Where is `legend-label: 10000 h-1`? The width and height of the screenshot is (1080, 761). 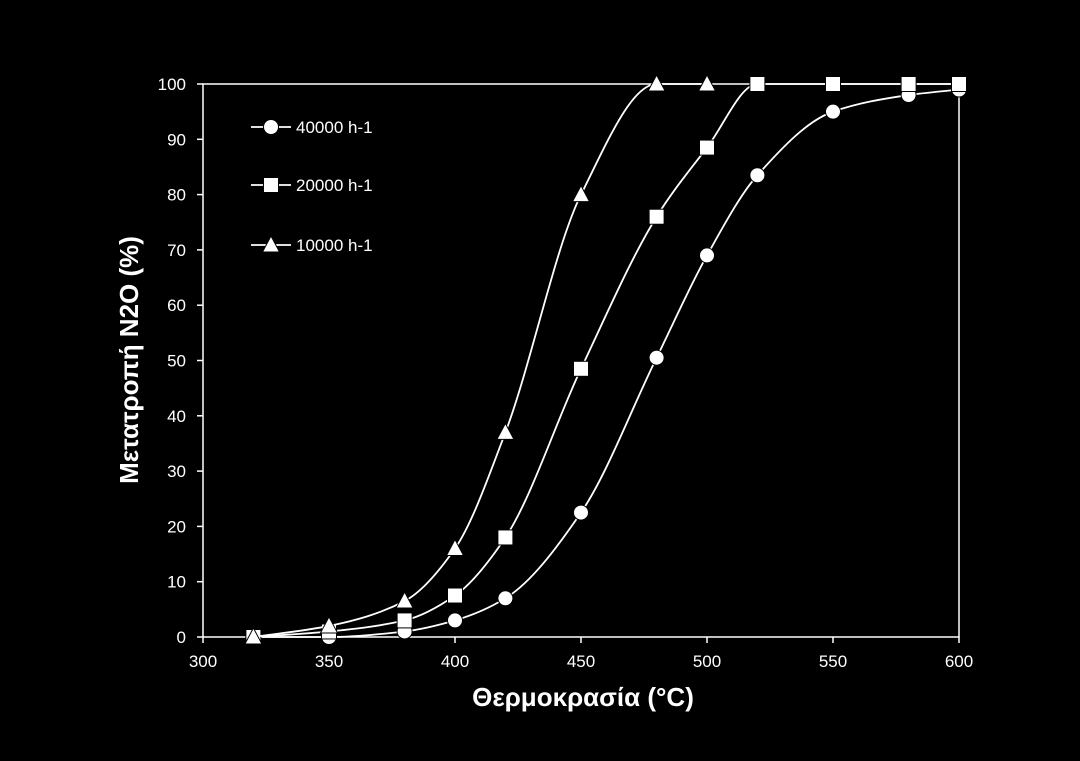
legend-label: 10000 h-1 is located at coordinates (334, 245).